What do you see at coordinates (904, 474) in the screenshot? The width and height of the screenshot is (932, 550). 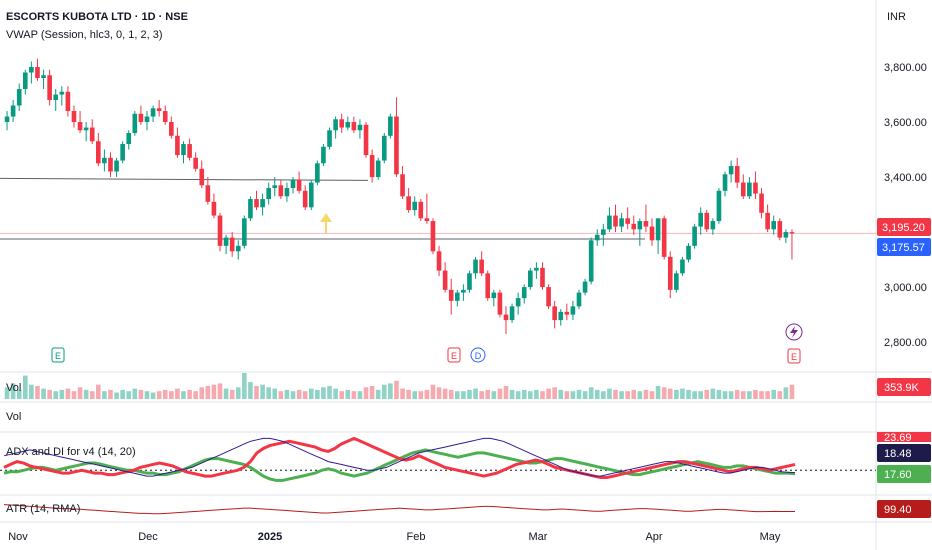 I see `di-minus-badge` at bounding box center [904, 474].